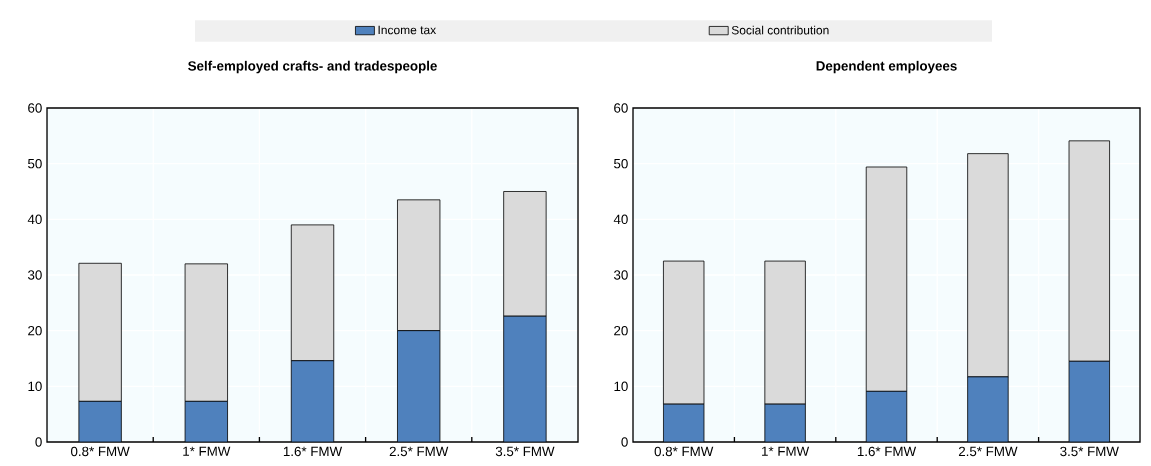 The image size is (1151, 466). What do you see at coordinates (407, 30) in the screenshot?
I see `legend-label: Income tax` at bounding box center [407, 30].